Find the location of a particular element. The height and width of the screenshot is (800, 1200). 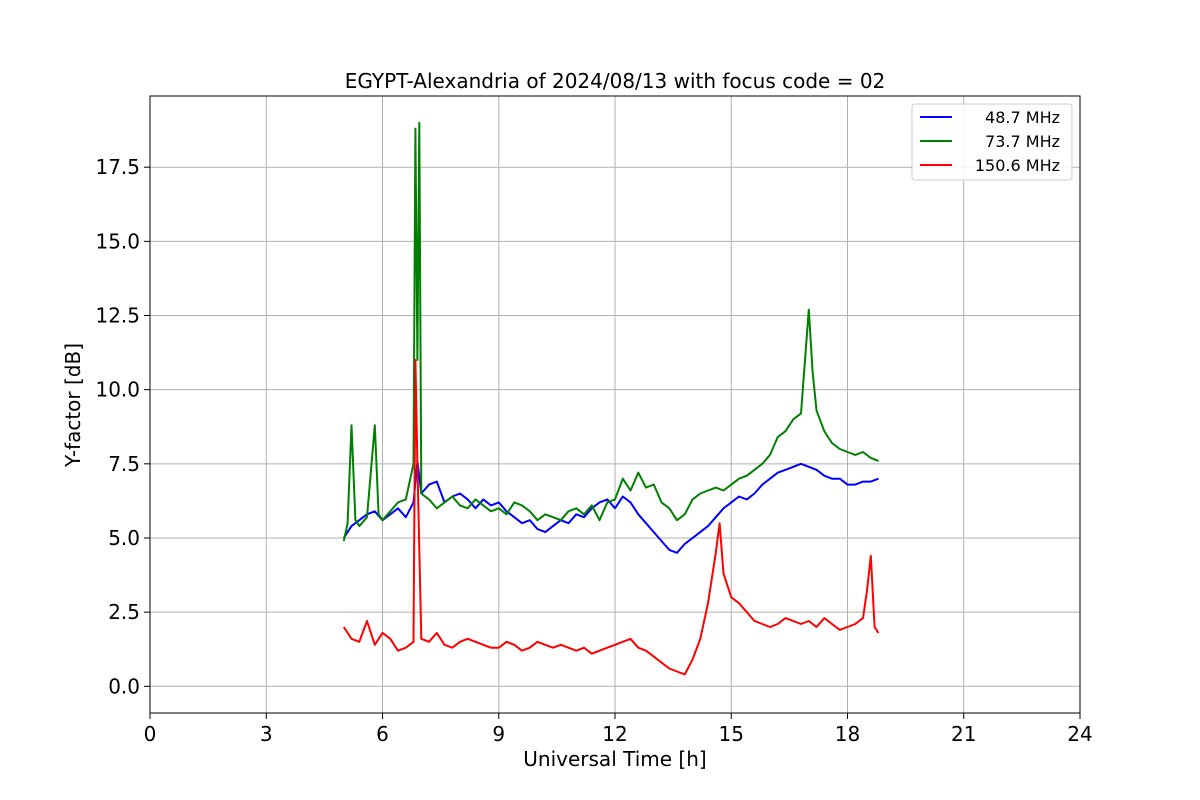

legend-label: 48.7 MHz is located at coordinates (1022, 117).